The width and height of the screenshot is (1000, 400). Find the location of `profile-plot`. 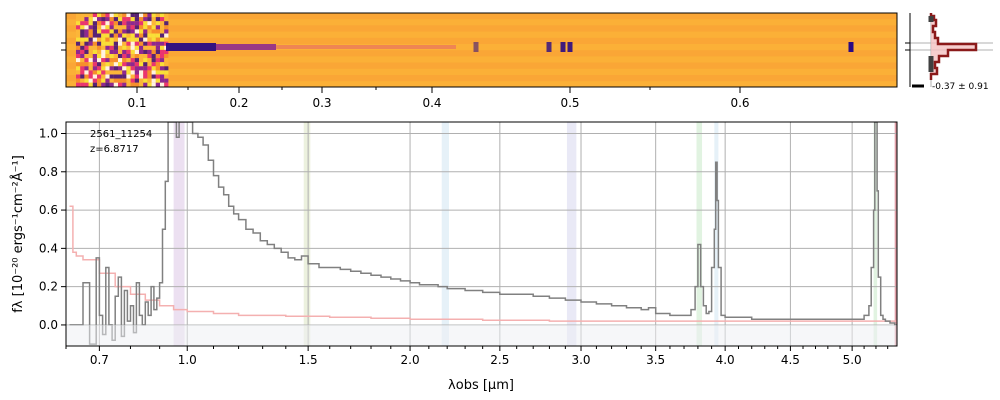

profile-plot is located at coordinates (951, 50).